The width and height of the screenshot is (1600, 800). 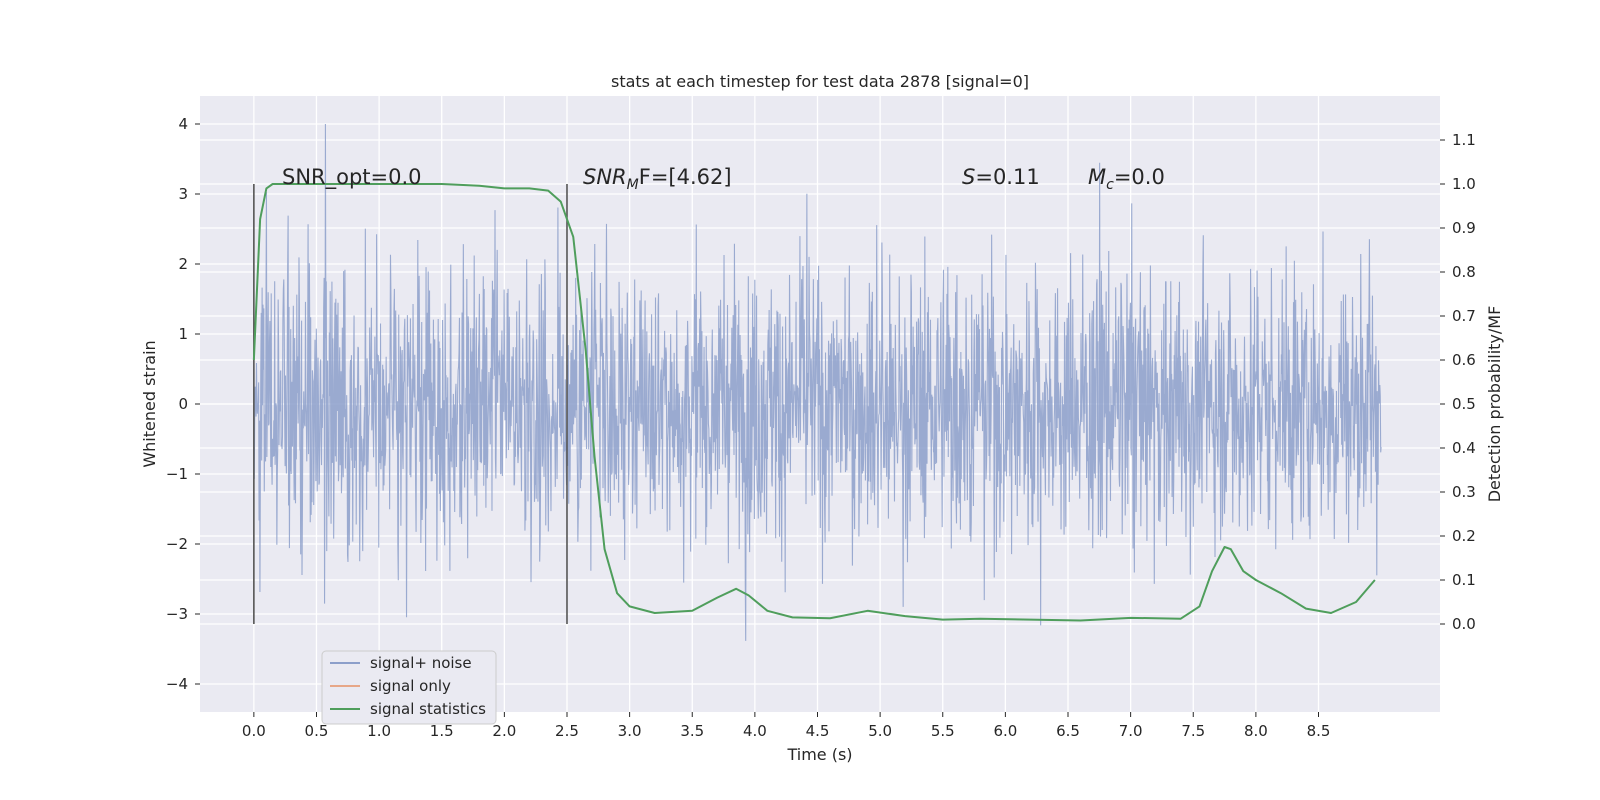 I want to click on x-tick-label: 8.5, so click(x=1319, y=731).